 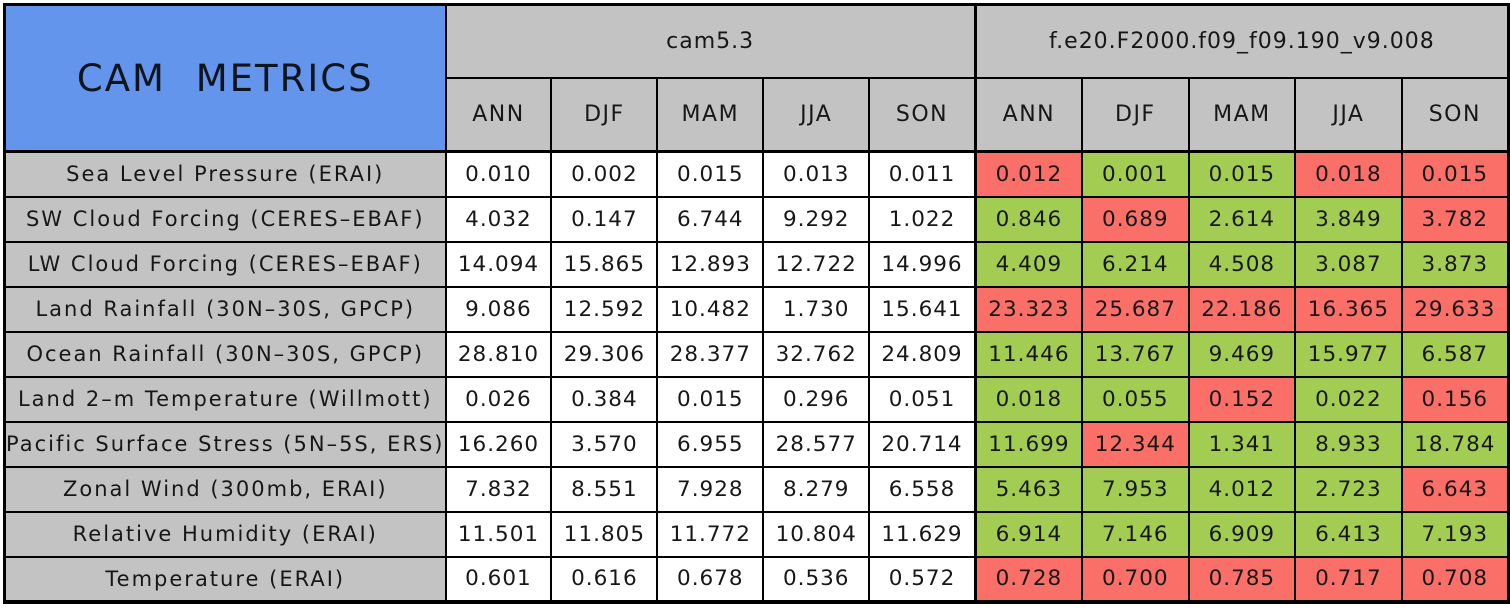 What do you see at coordinates (922, 309) in the screenshot?
I see `cam53-value-cell: 15.641` at bounding box center [922, 309].